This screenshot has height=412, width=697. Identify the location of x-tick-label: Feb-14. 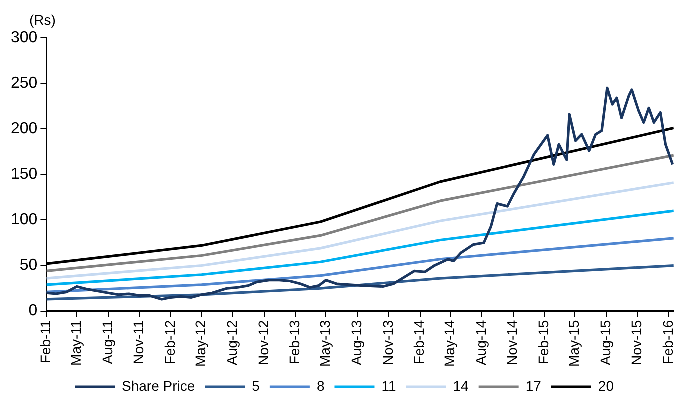
(419, 342).